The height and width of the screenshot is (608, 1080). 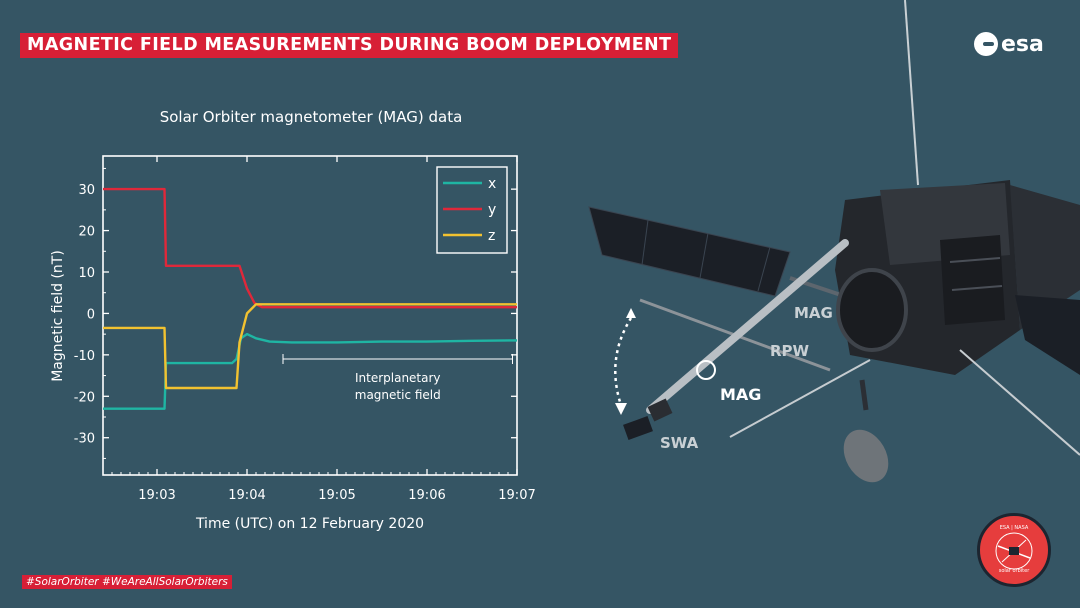 I want to click on chart-title: Solar Orbiter magnetometer (MAG) data, so click(x=311, y=117).